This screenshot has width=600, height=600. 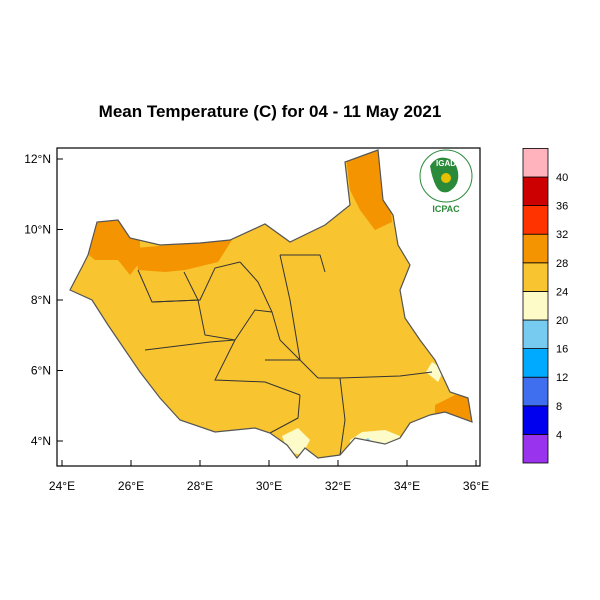 I want to click on x-tick-label: 34°E, so click(x=407, y=486).